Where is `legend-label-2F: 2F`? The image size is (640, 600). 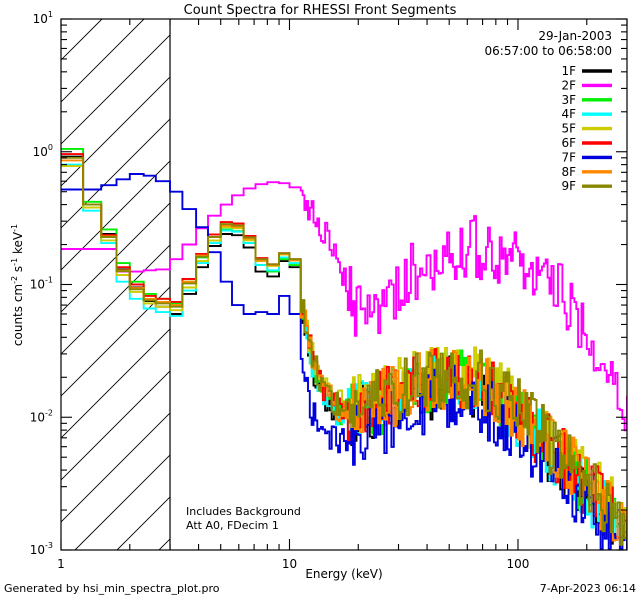
legend-label-2F: 2F is located at coordinates (568, 85).